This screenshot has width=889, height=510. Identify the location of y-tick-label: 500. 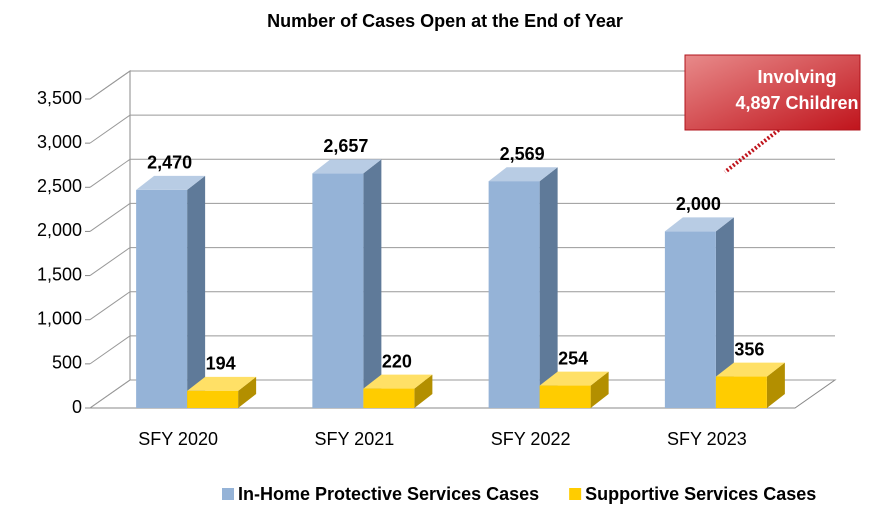
(67, 363).